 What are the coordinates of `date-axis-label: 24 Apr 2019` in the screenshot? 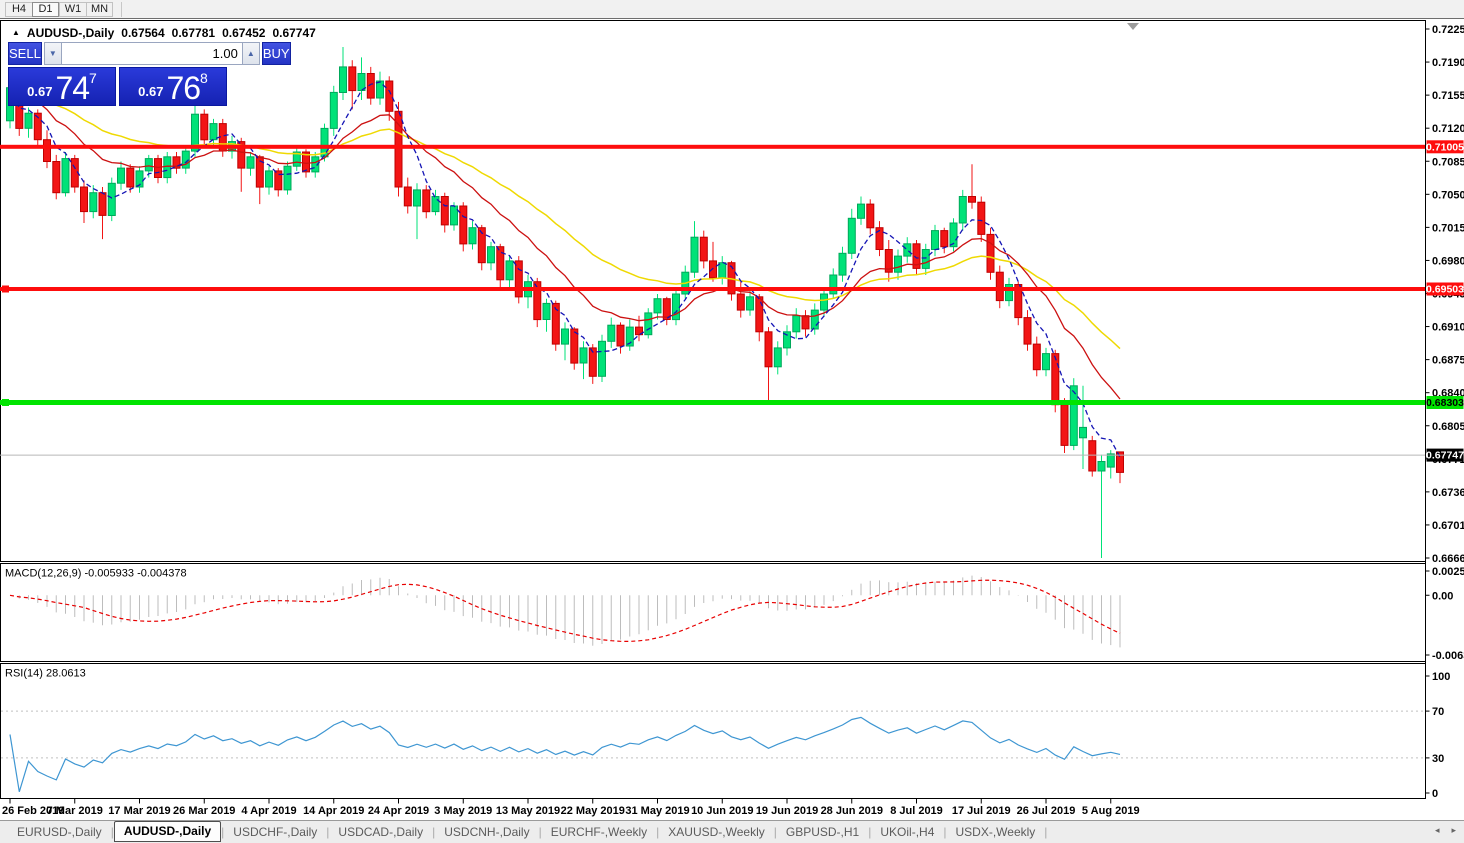 It's located at (398, 811).